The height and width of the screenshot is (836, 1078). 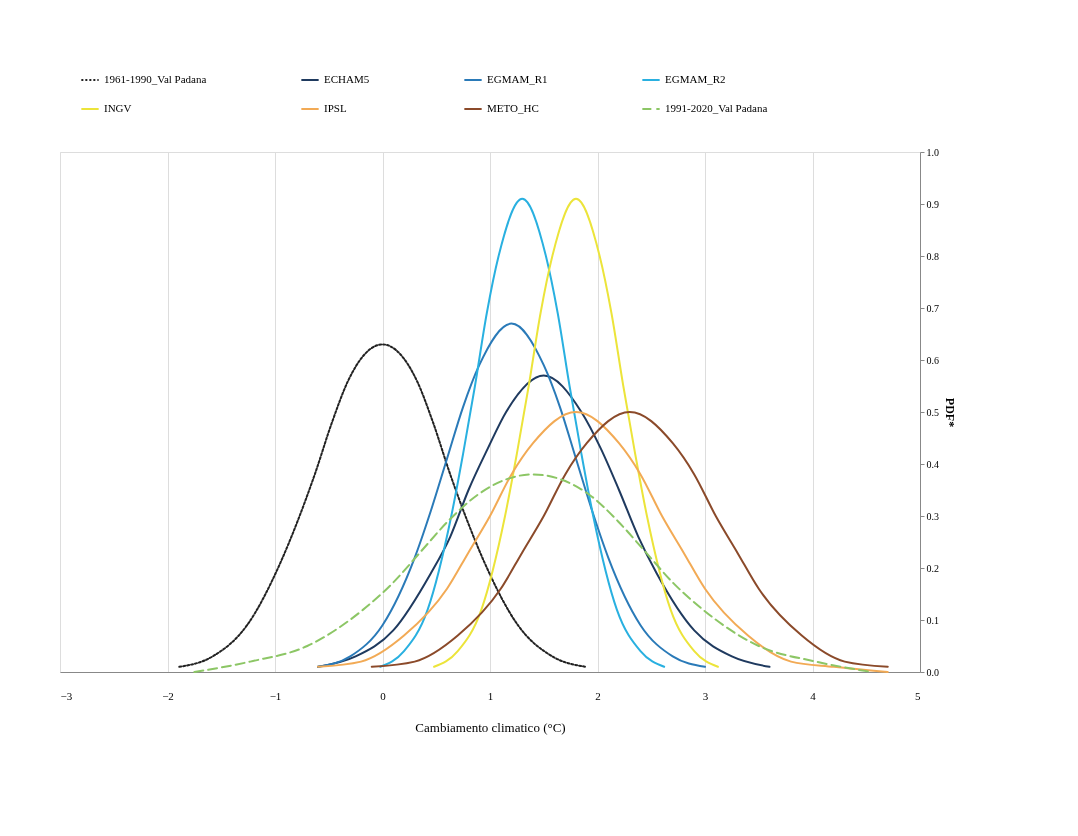 I want to click on y-tick-label: 1.0, so click(x=932, y=152).